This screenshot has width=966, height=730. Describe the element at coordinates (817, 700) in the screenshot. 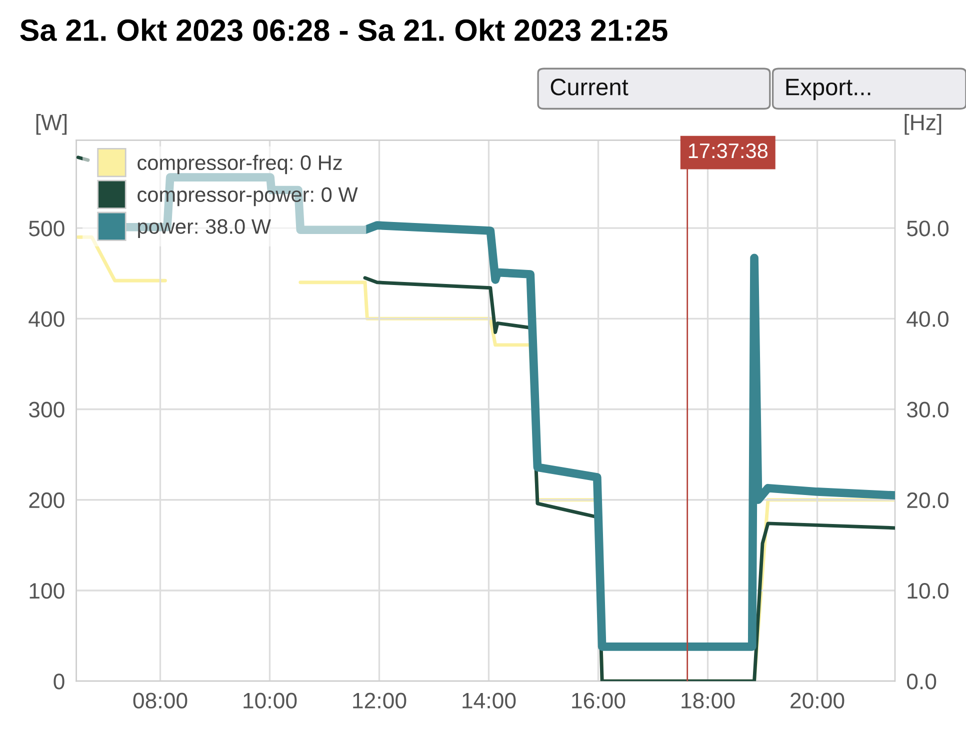

I see `x-tick-label: 20:00` at that location.